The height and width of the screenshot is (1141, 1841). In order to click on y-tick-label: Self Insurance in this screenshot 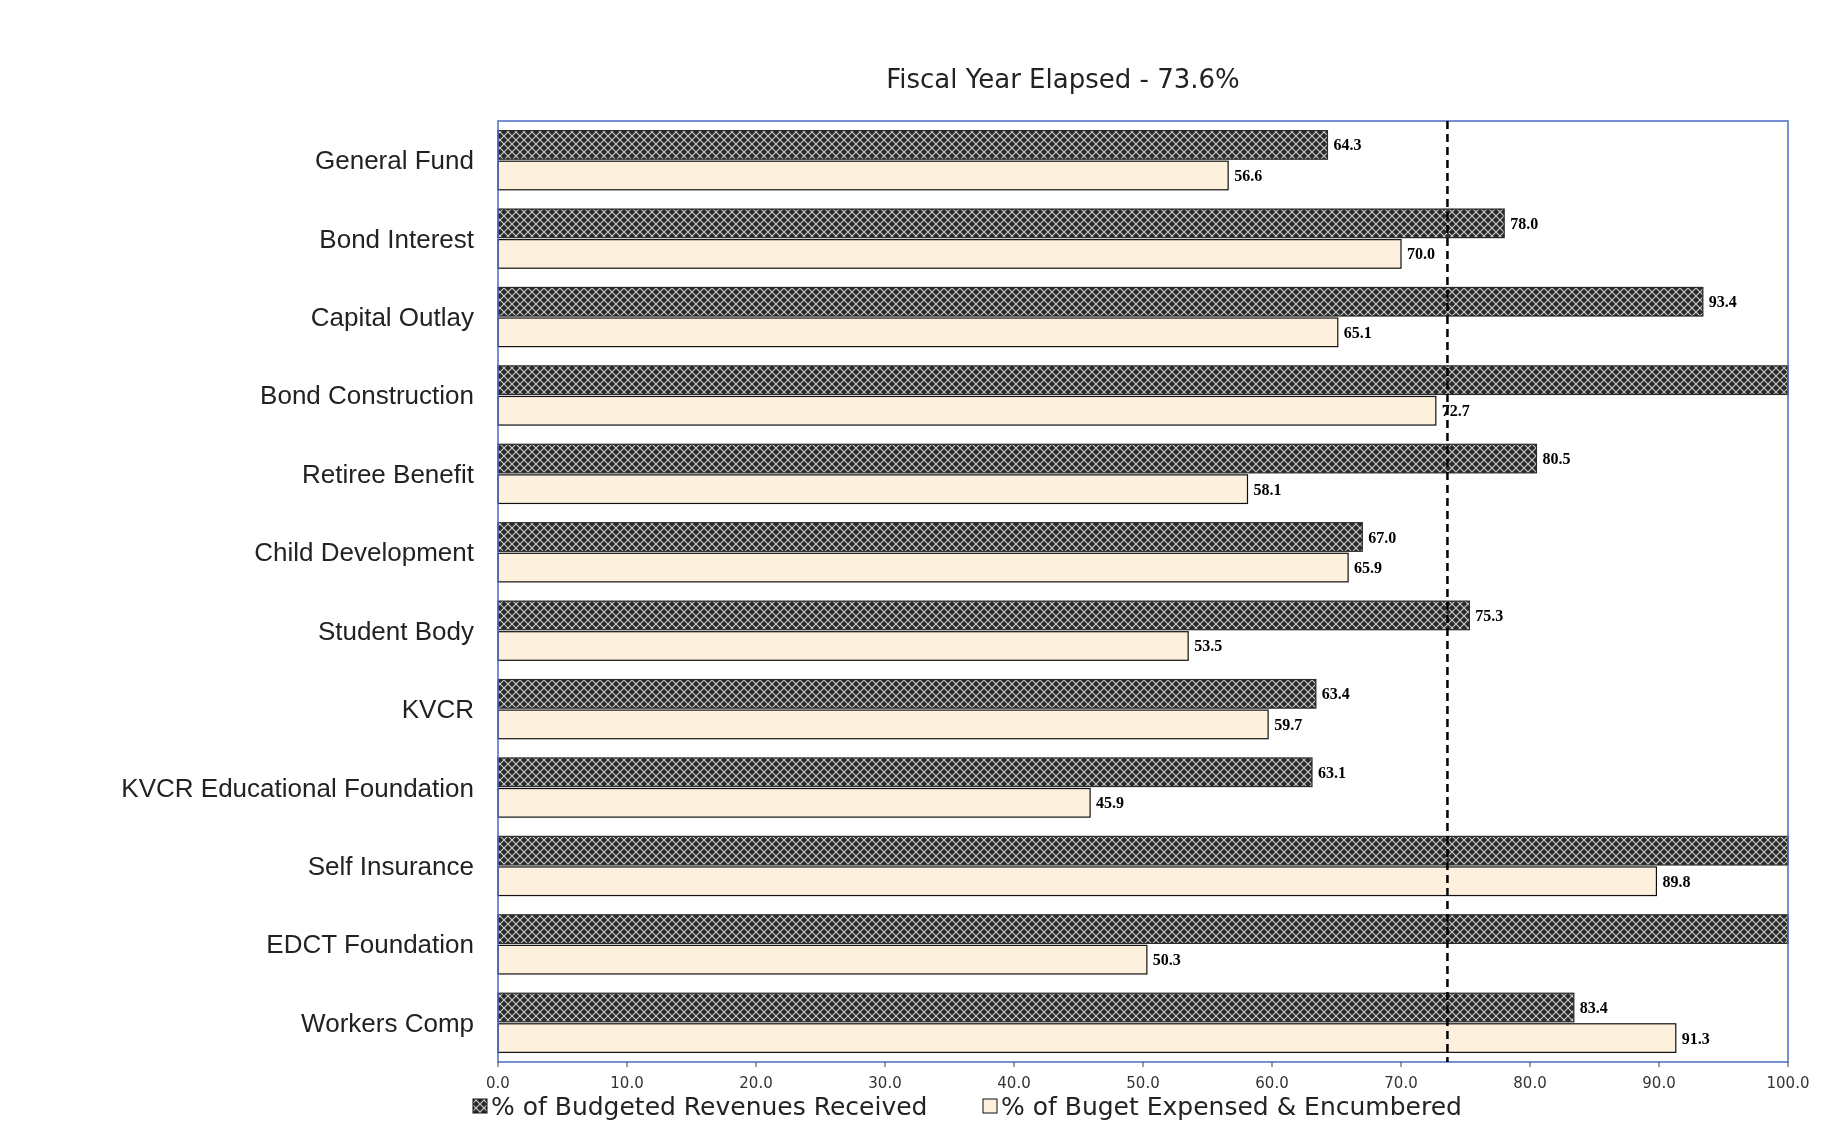, I will do `click(390, 865)`.